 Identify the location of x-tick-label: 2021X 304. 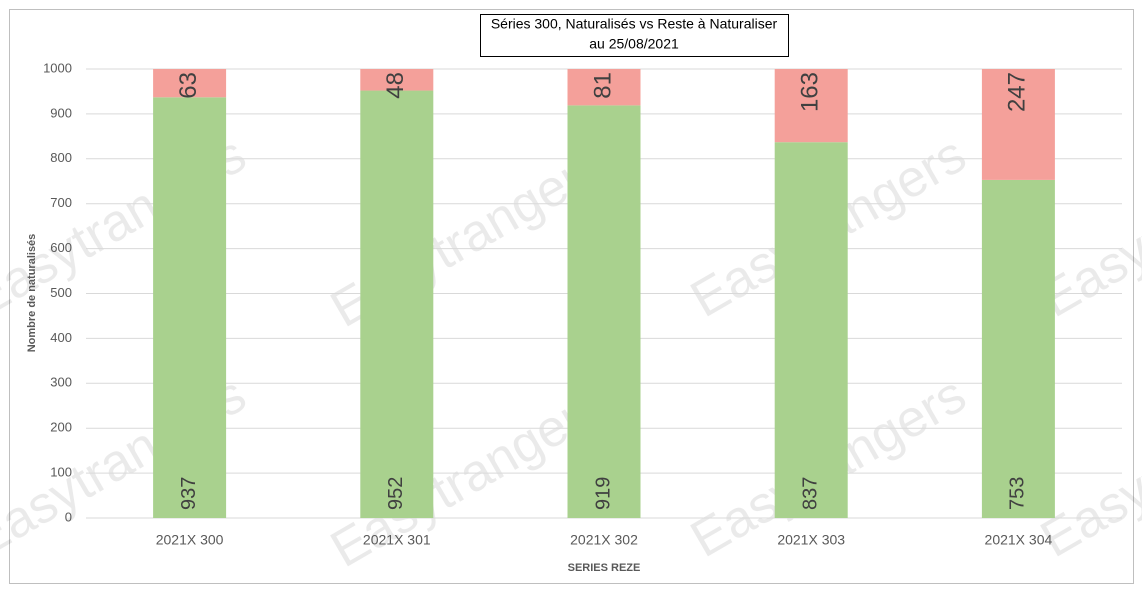
(1019, 540).